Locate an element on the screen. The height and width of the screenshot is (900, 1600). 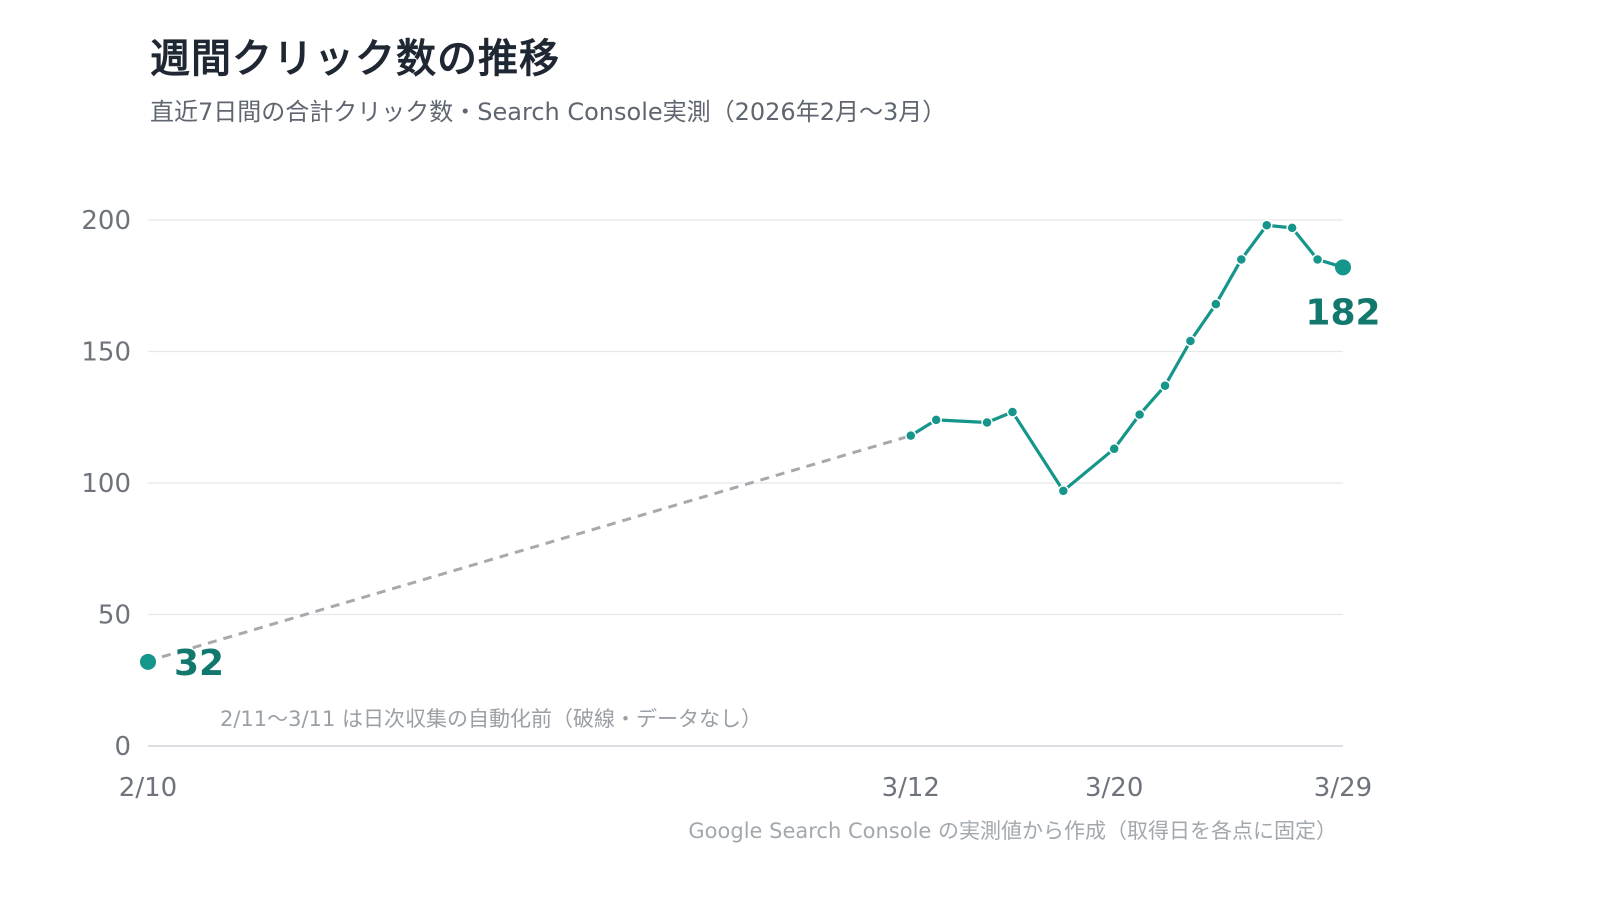
y-tick-label: 0 is located at coordinates (122, 747).